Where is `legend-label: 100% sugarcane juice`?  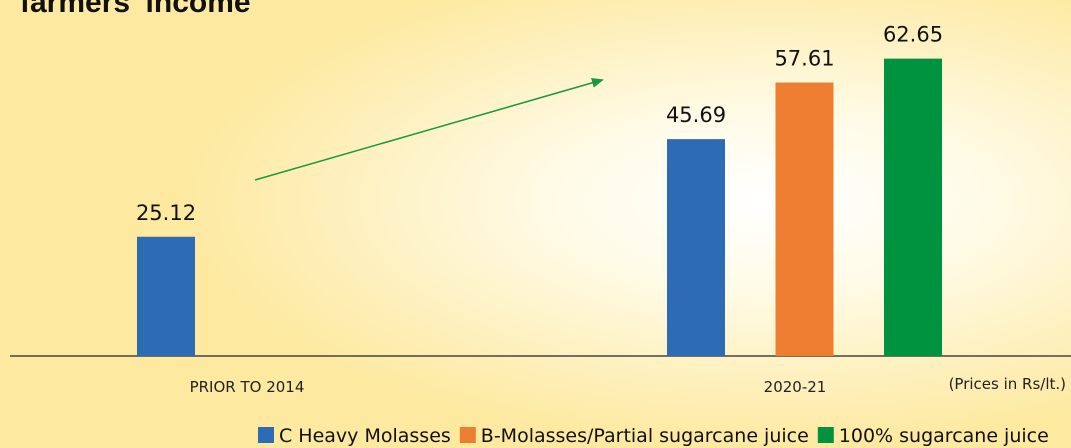
legend-label: 100% sugarcane juice is located at coordinates (944, 436).